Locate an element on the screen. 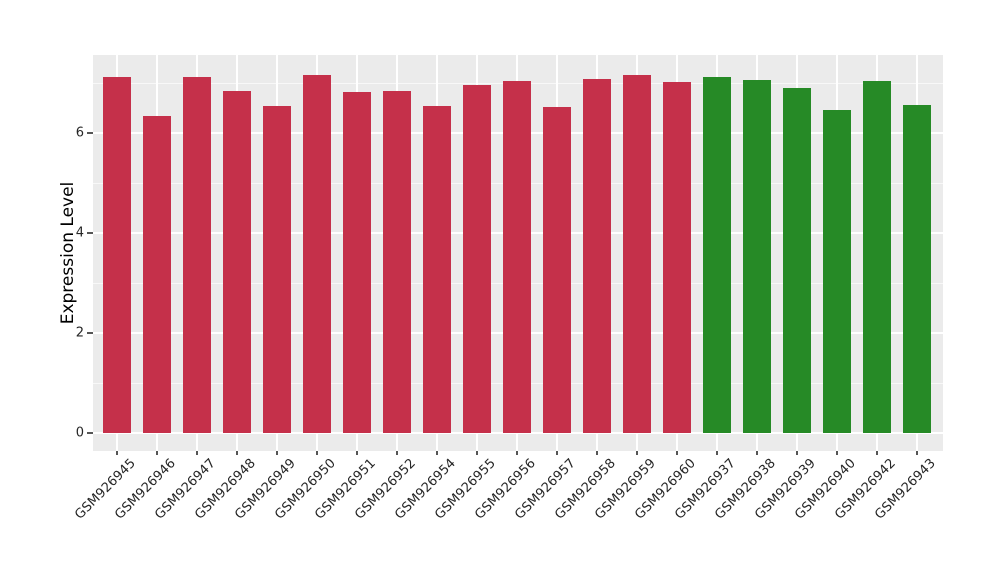 Image resolution: width=1000 pixels, height=580 pixels. bar-GSM926937 is located at coordinates (717, 255).